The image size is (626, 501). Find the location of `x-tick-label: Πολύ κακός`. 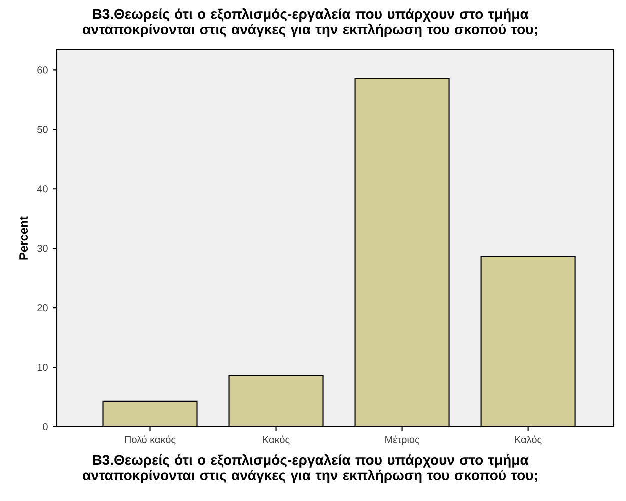

x-tick-label: Πολύ κακός is located at coordinates (150, 440).